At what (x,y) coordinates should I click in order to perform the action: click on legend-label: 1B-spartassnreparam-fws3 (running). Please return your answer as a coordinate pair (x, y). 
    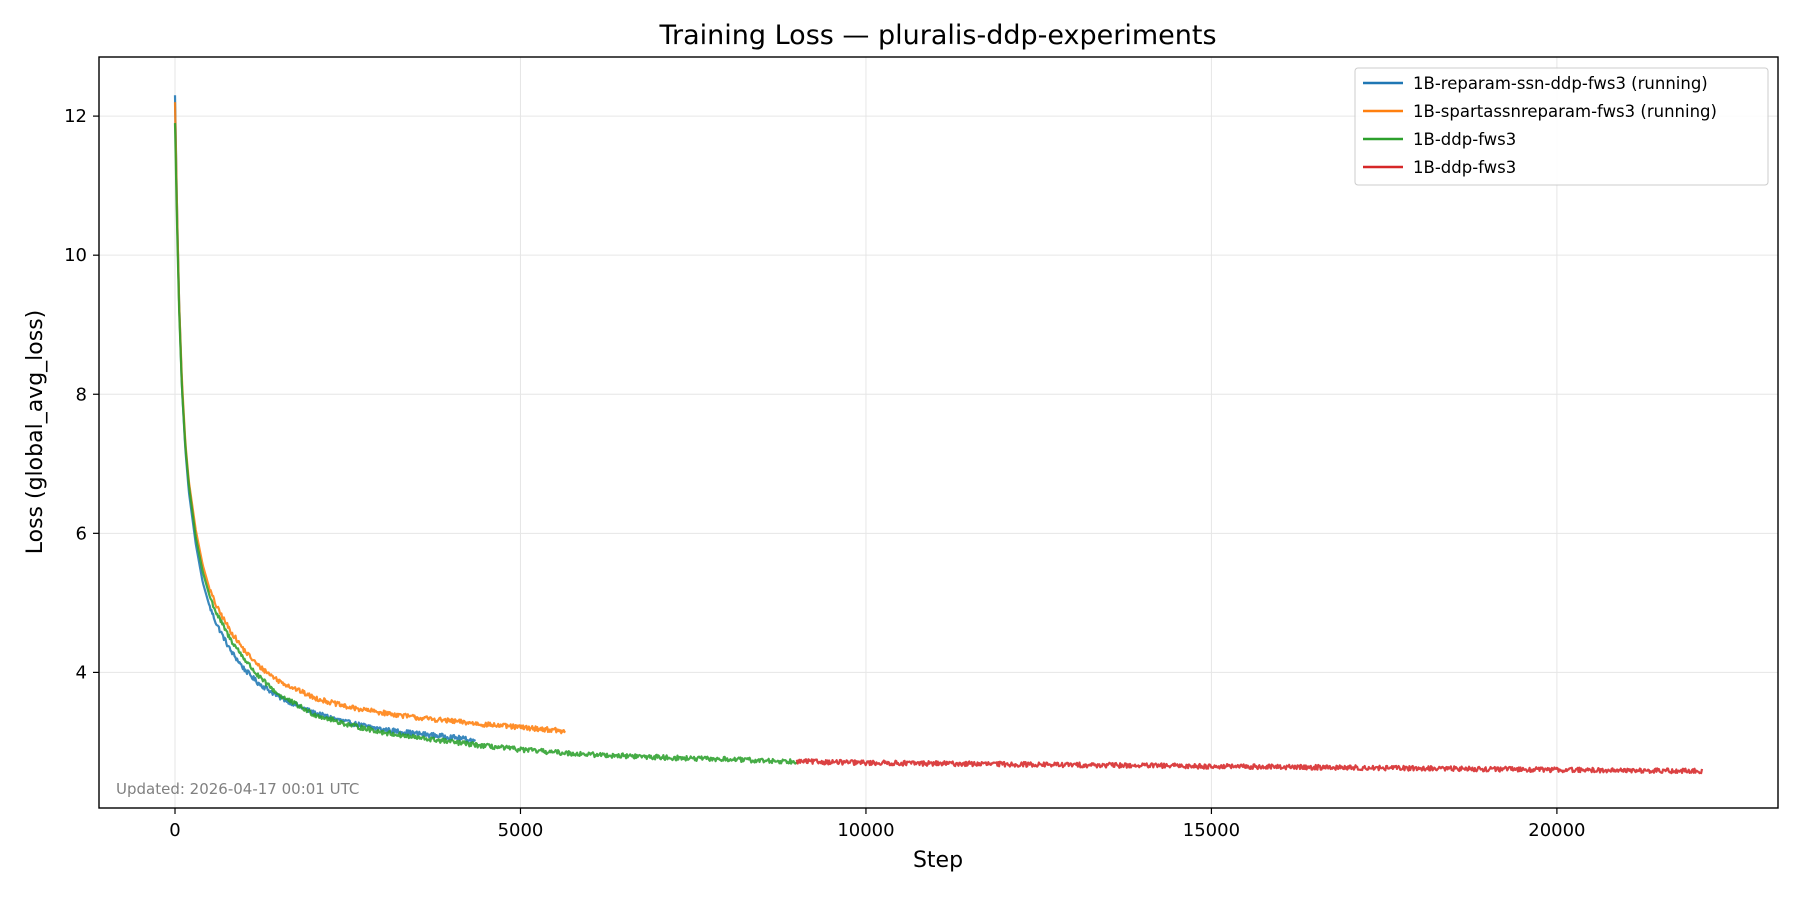
    Looking at the image, I should click on (1565, 111).